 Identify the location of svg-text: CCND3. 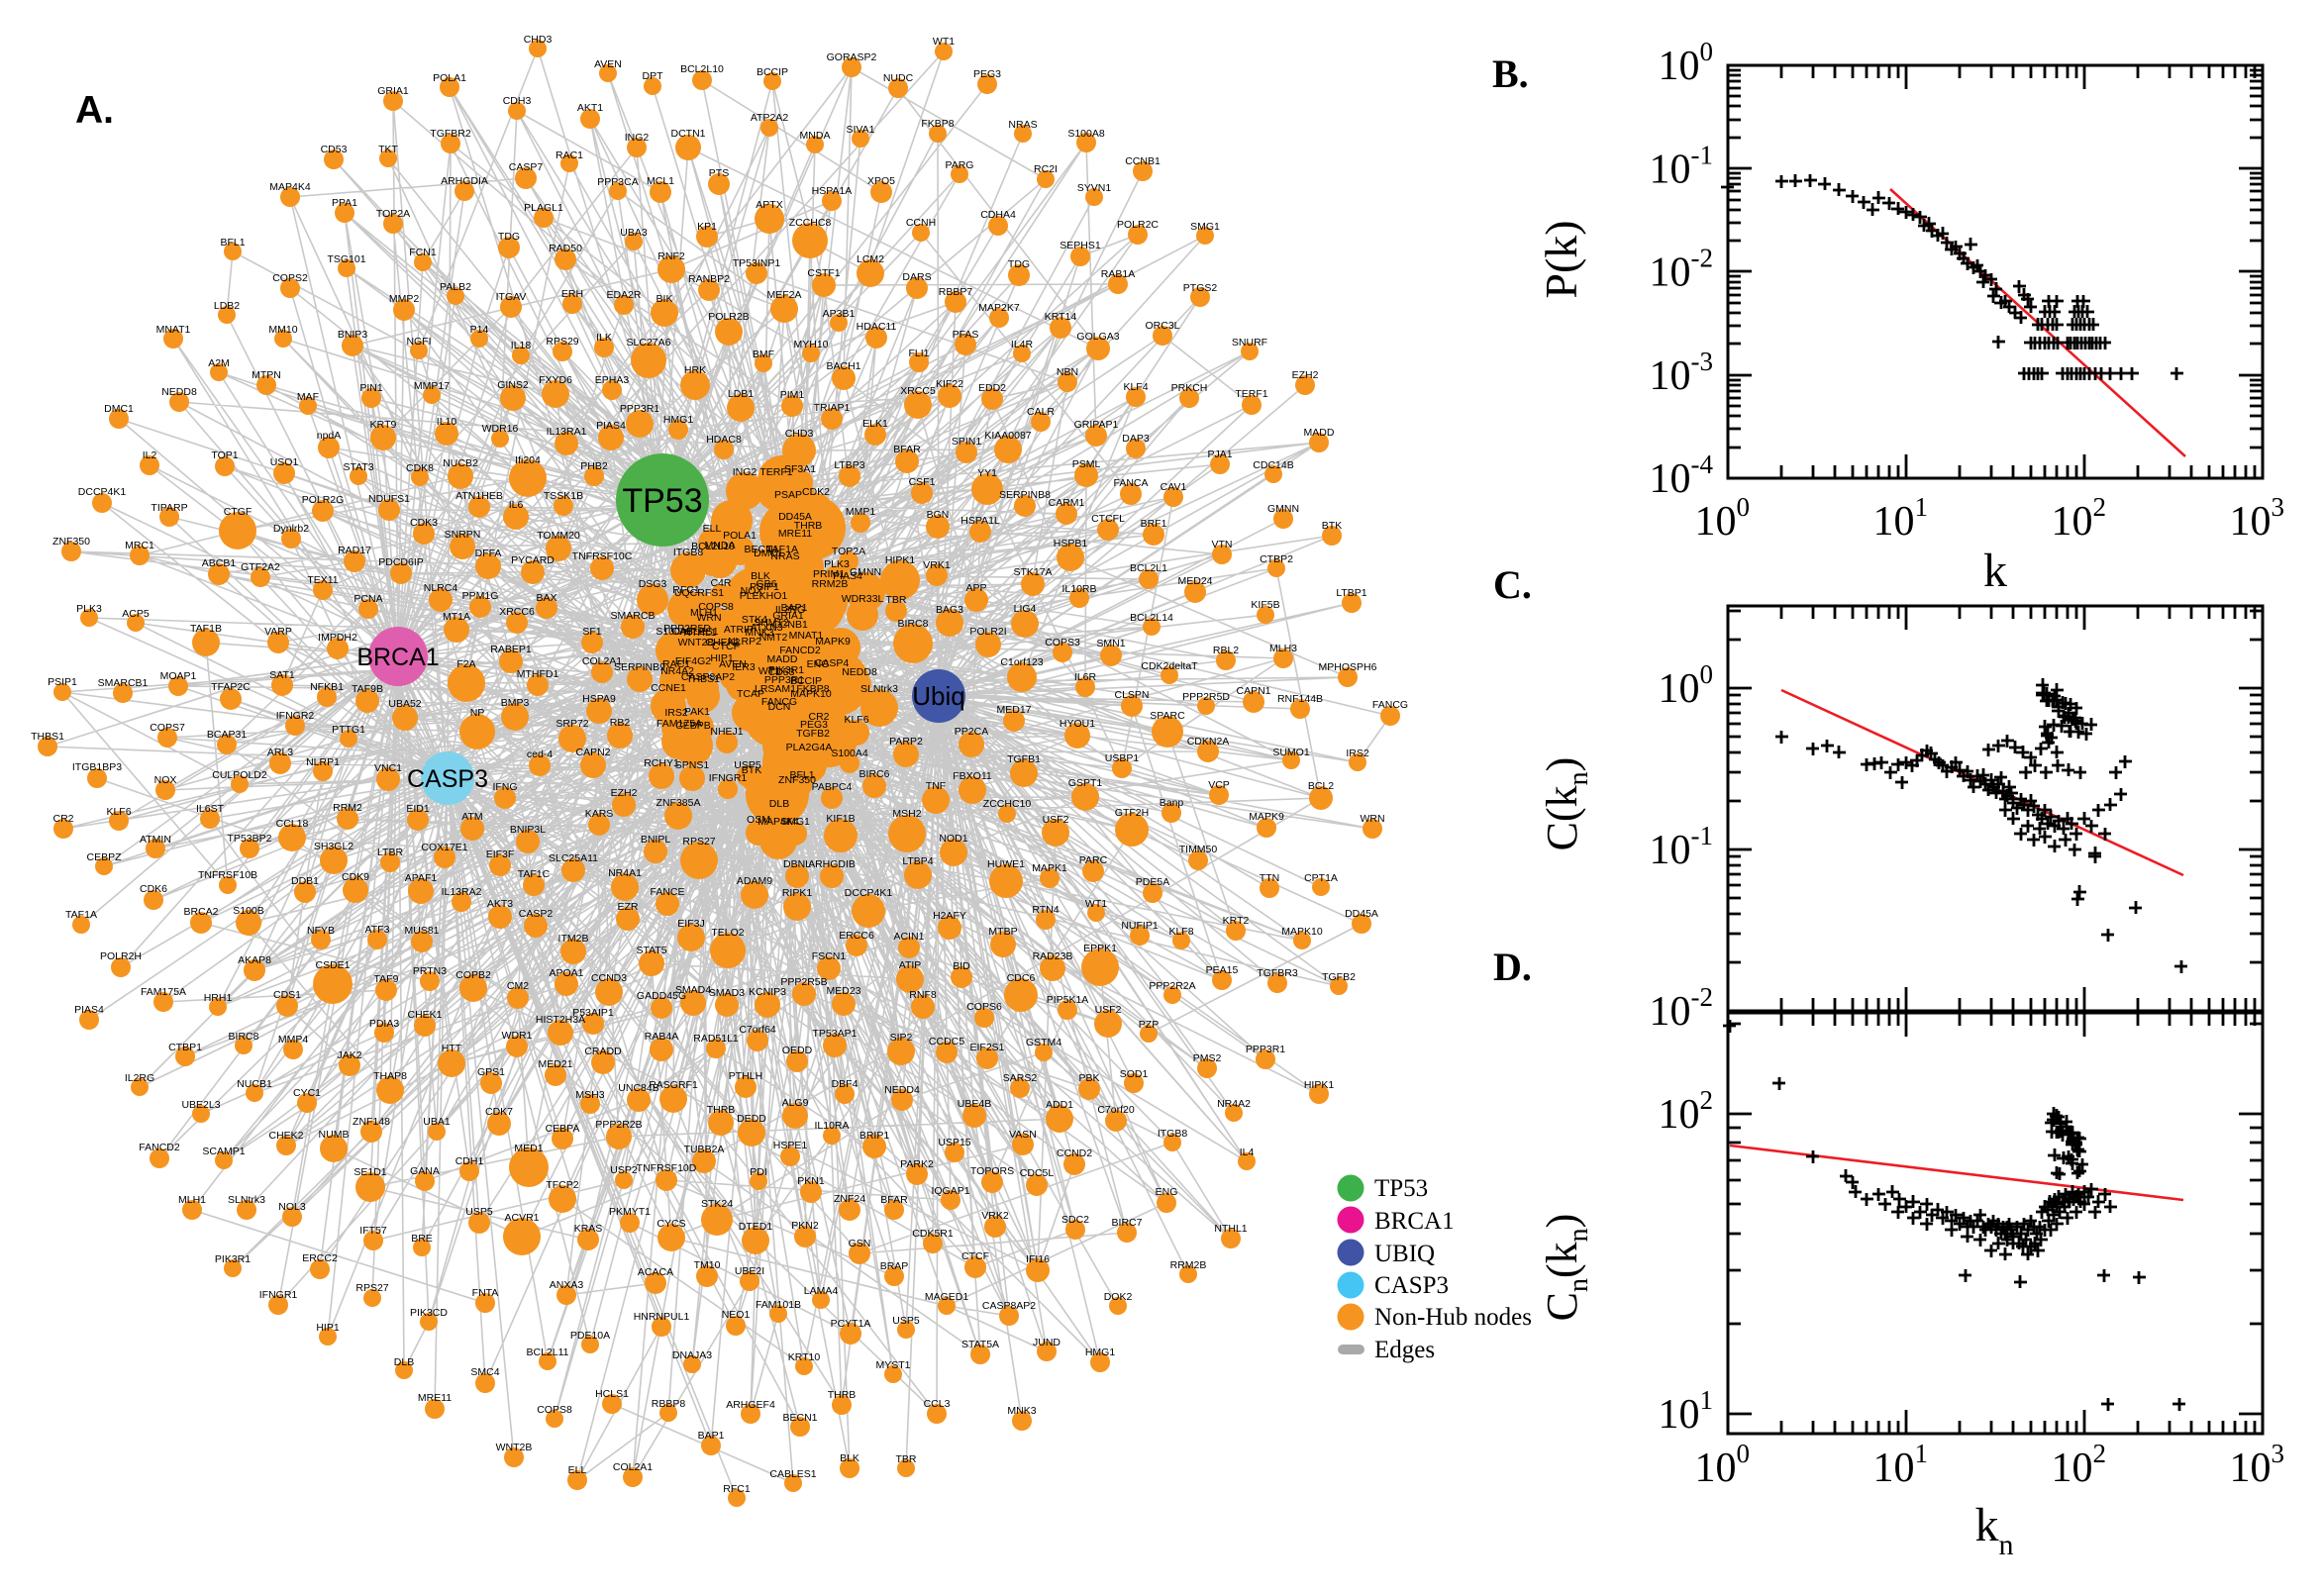
(609, 978).